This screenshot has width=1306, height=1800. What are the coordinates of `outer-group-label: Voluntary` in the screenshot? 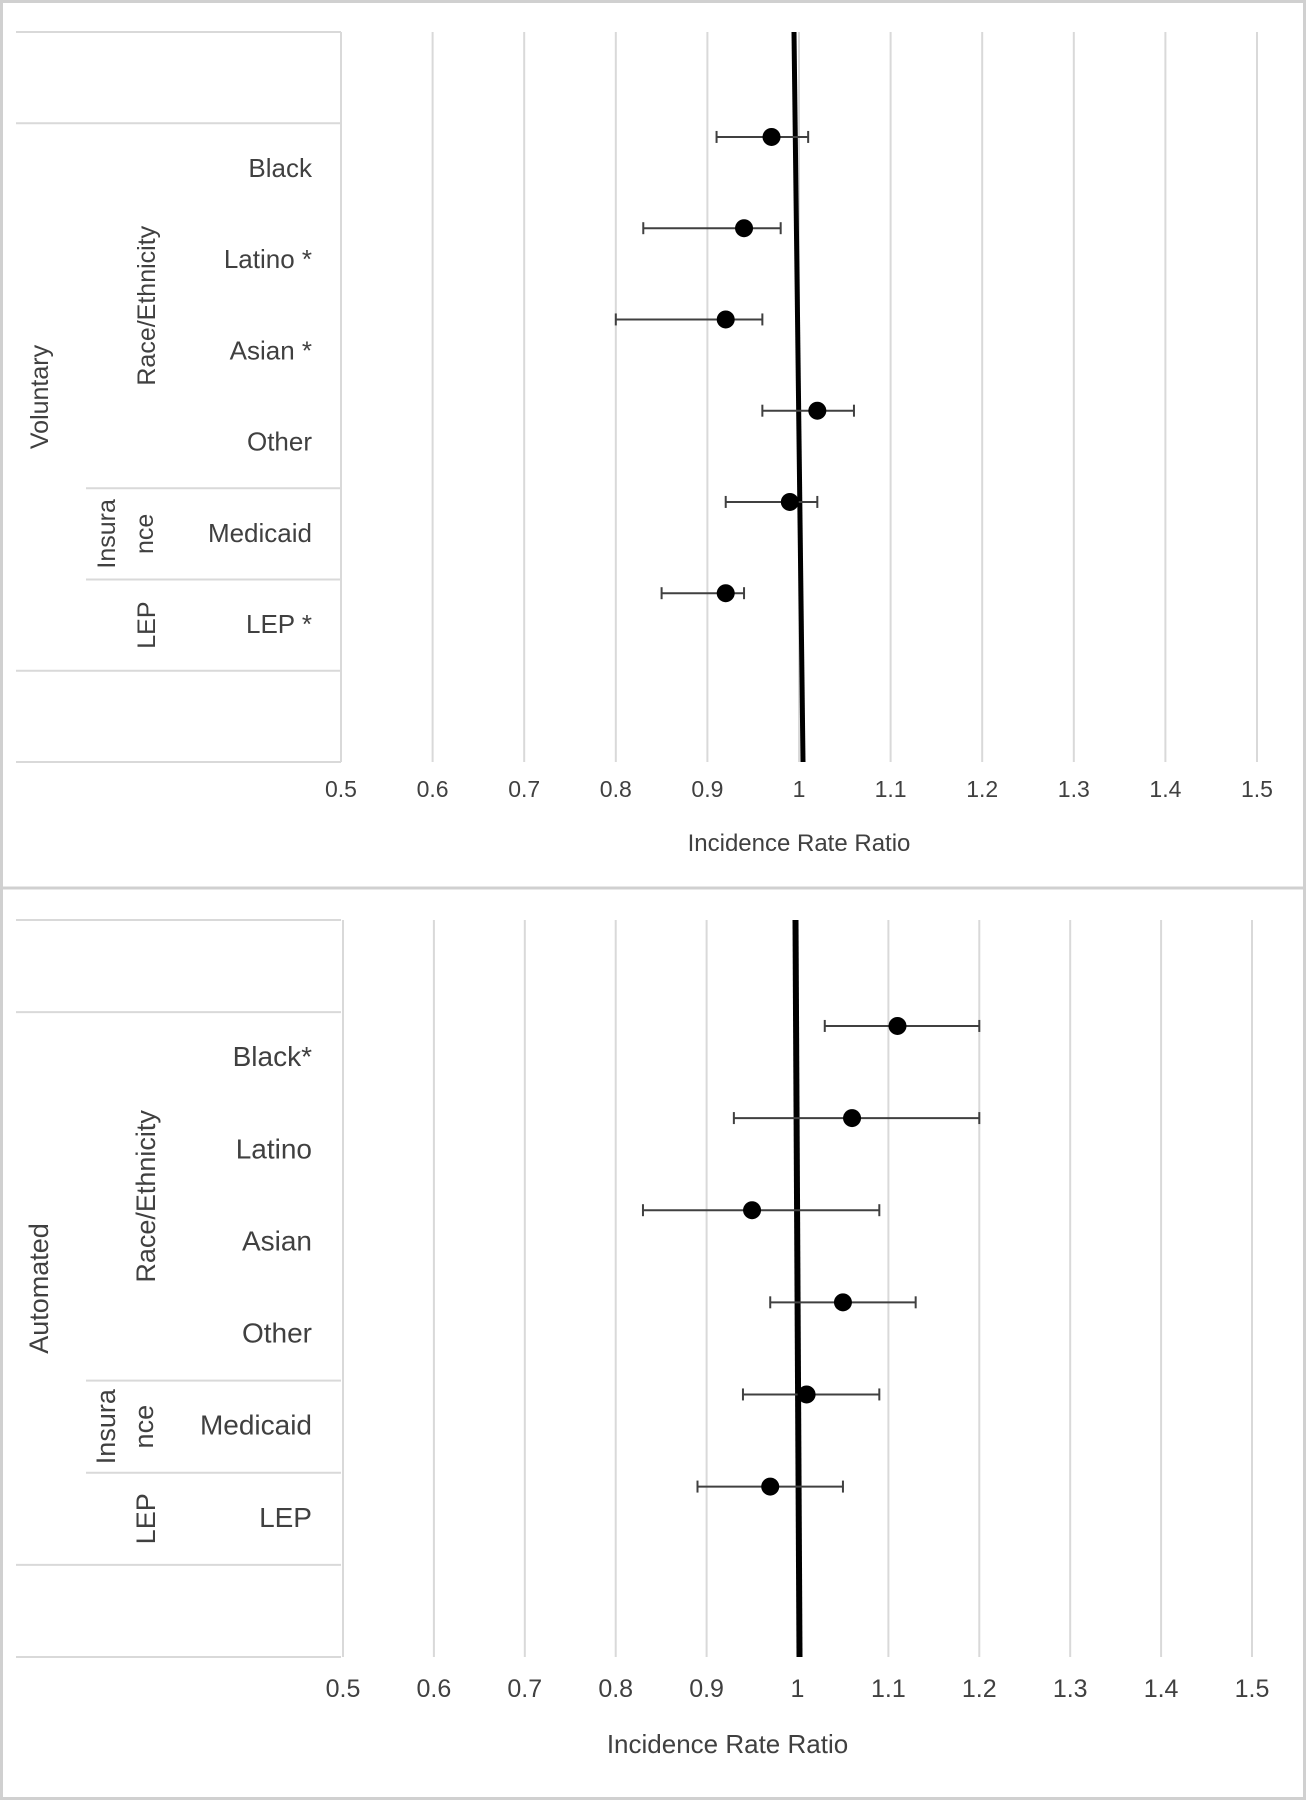 It's located at (40, 396).